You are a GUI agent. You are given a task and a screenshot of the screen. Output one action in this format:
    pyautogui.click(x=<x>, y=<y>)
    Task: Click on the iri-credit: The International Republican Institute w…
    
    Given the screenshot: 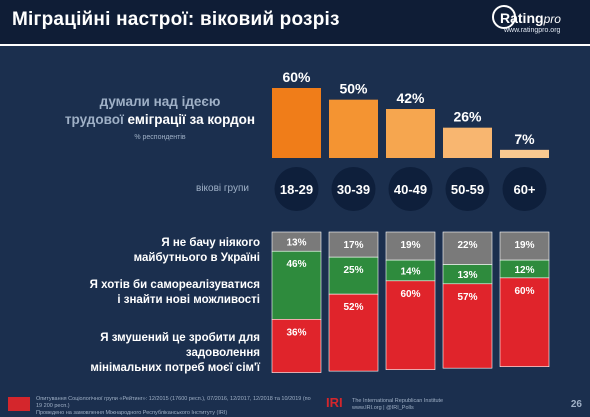 What is the action you would take?
    pyautogui.click(x=398, y=404)
    